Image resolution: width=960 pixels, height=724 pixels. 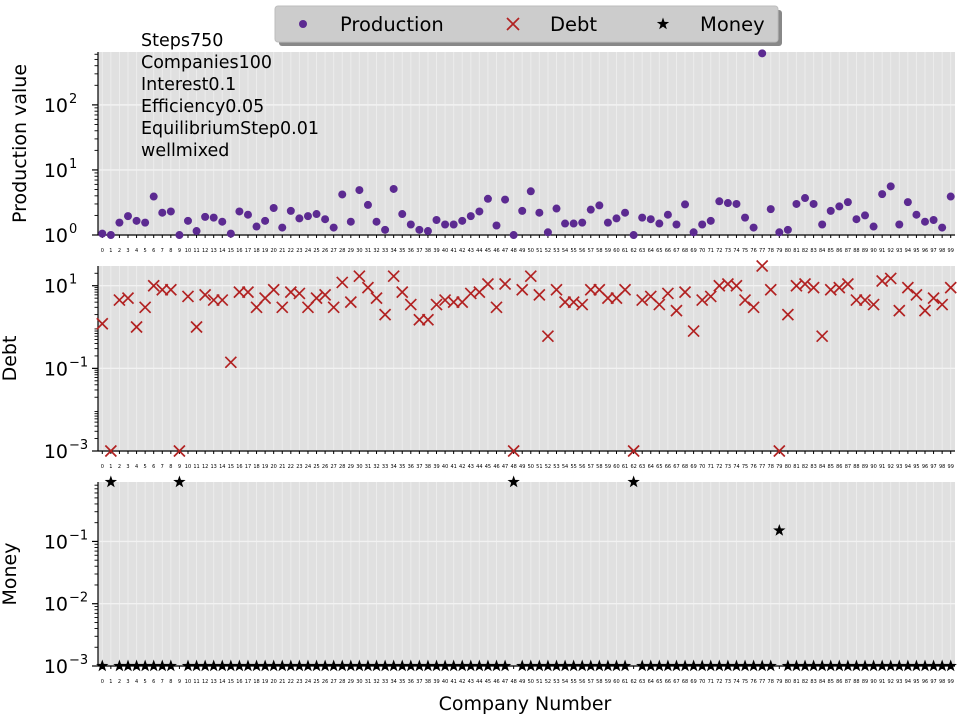 What do you see at coordinates (513, 682) in the screenshot?
I see `x-tick-label-48: 48` at bounding box center [513, 682].